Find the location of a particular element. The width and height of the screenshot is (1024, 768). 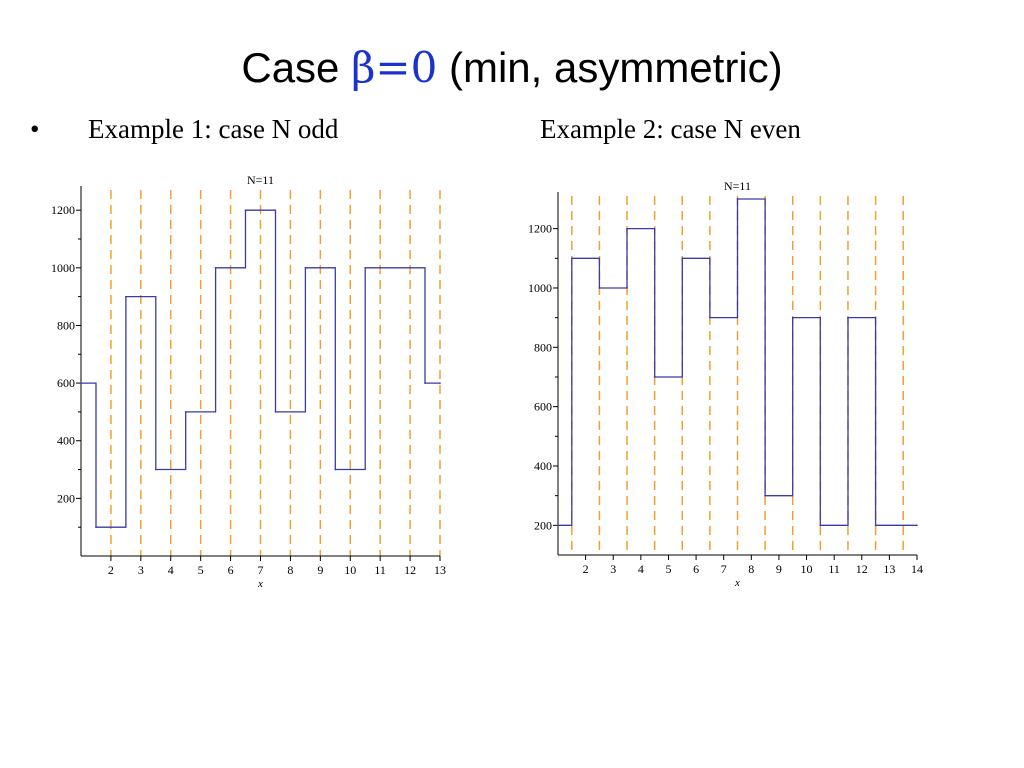

title-prefix: Case is located at coordinates (290, 67).